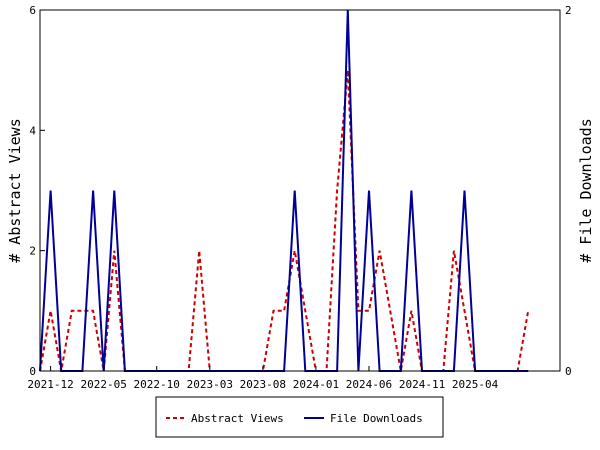  What do you see at coordinates (210, 384) in the screenshot?
I see `x-tick-label: 2023-03` at bounding box center [210, 384].